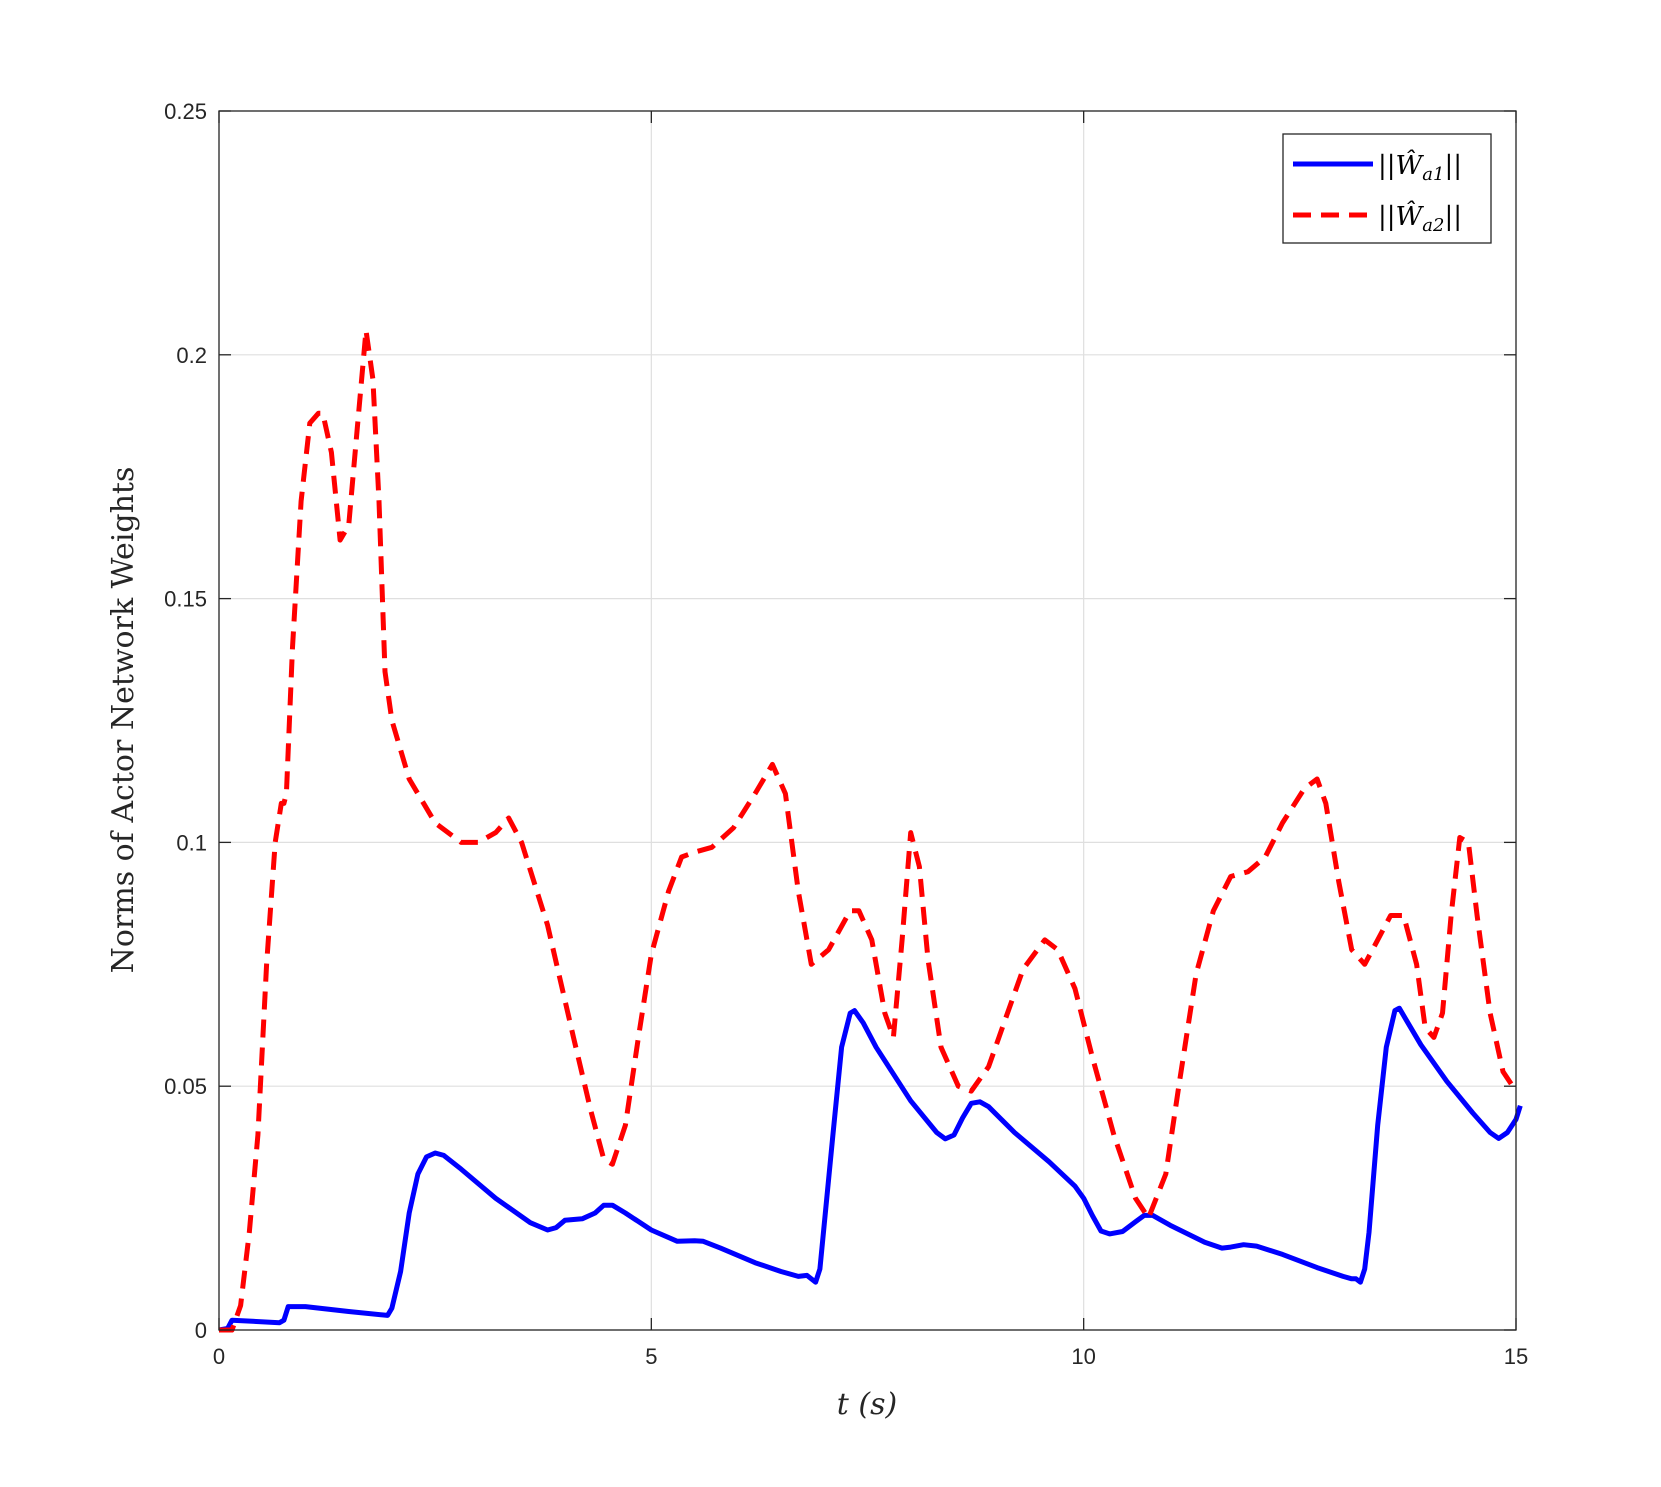 Image resolution: width=1661 pixels, height=1487 pixels. What do you see at coordinates (1453, 166) in the screenshot?
I see `legend-label-series-1-tail: ||` at bounding box center [1453, 166].